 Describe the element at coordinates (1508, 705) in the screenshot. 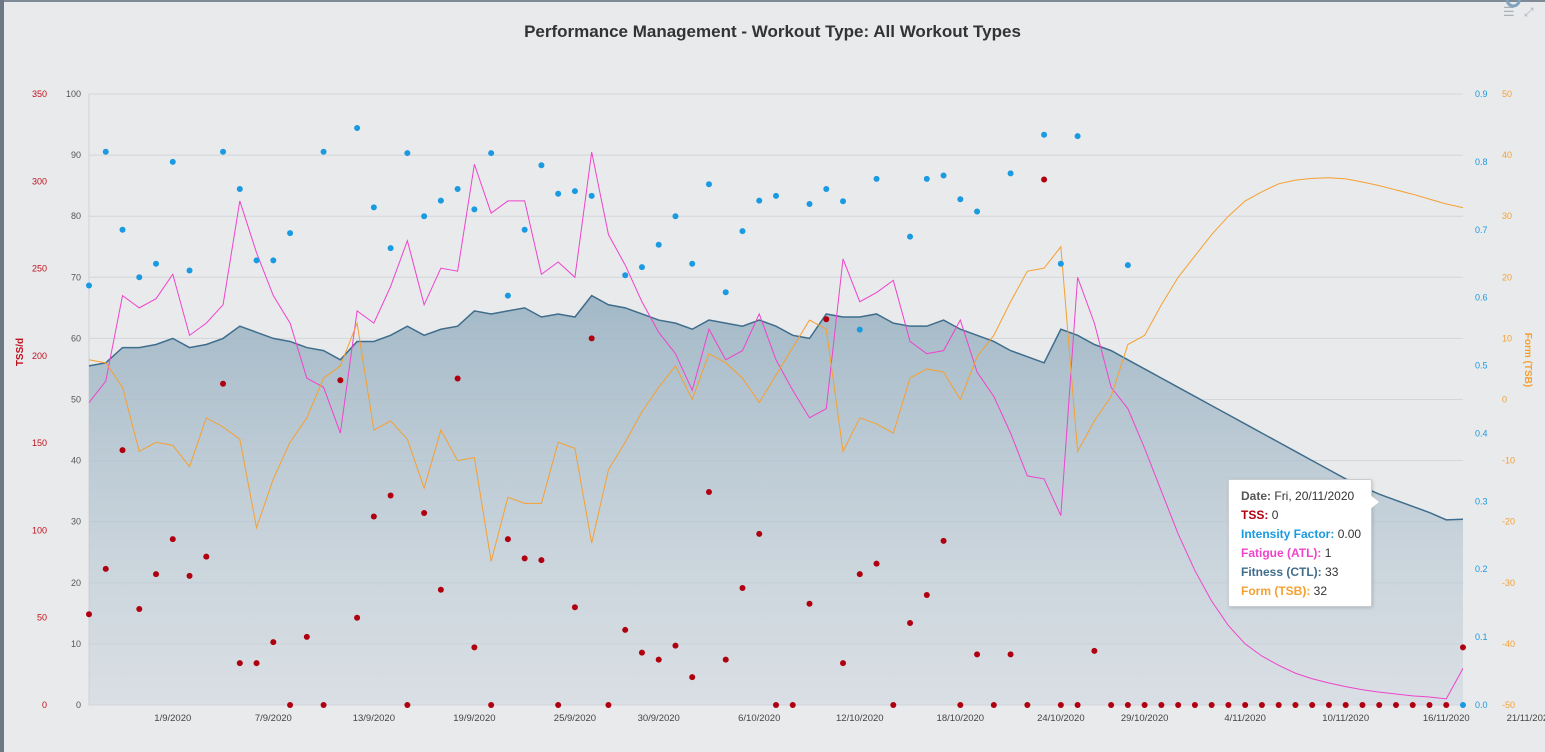

I see `tsb-tick-label: -50` at that location.